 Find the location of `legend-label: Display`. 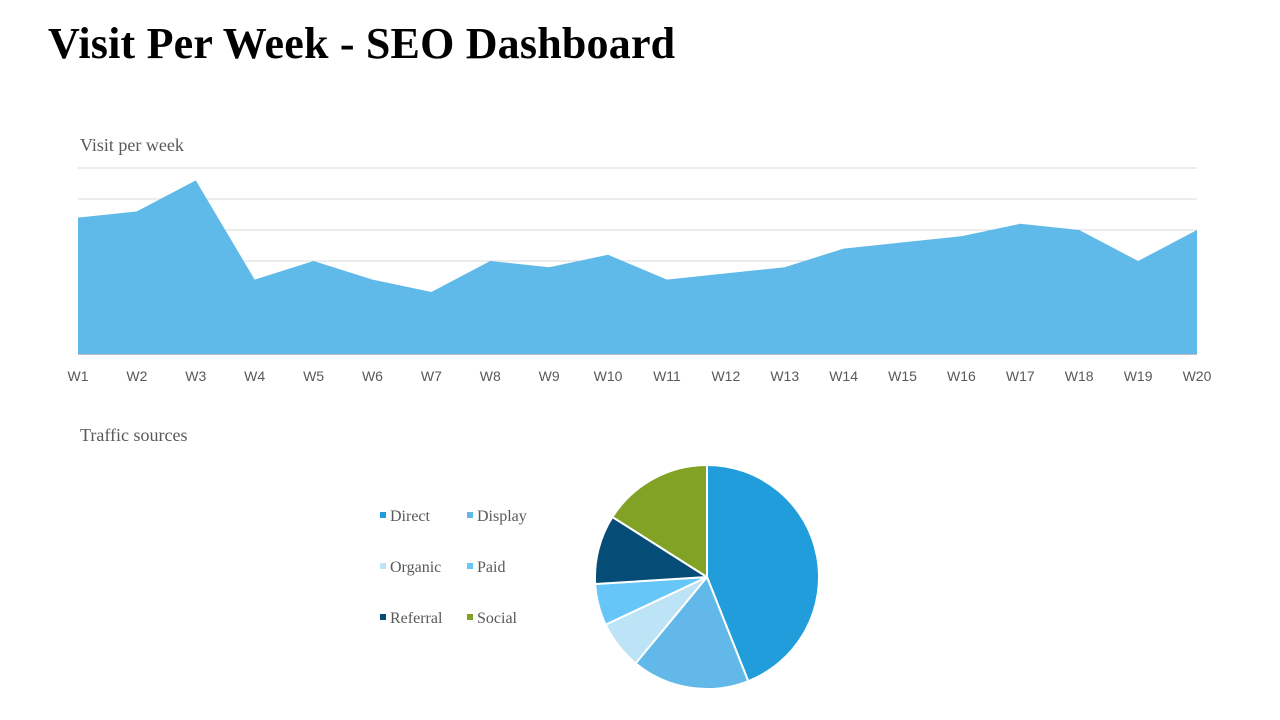

legend-label: Display is located at coordinates (502, 516).